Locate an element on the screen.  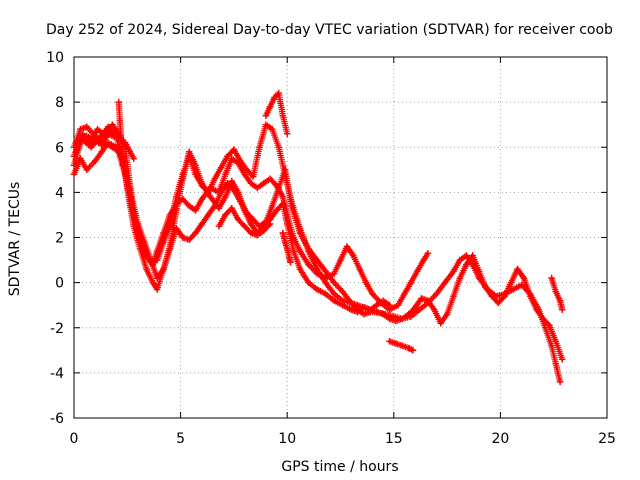
y-tick-label: 6 is located at coordinates (59, 148).